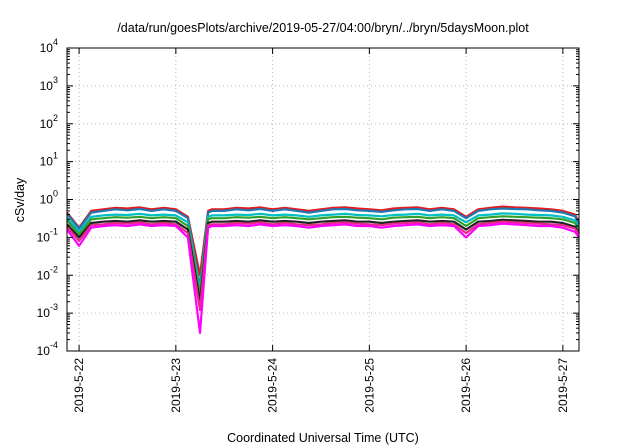 The image size is (640, 448). I want to click on y-tick-label: 10⁻¹, so click(47, 235).